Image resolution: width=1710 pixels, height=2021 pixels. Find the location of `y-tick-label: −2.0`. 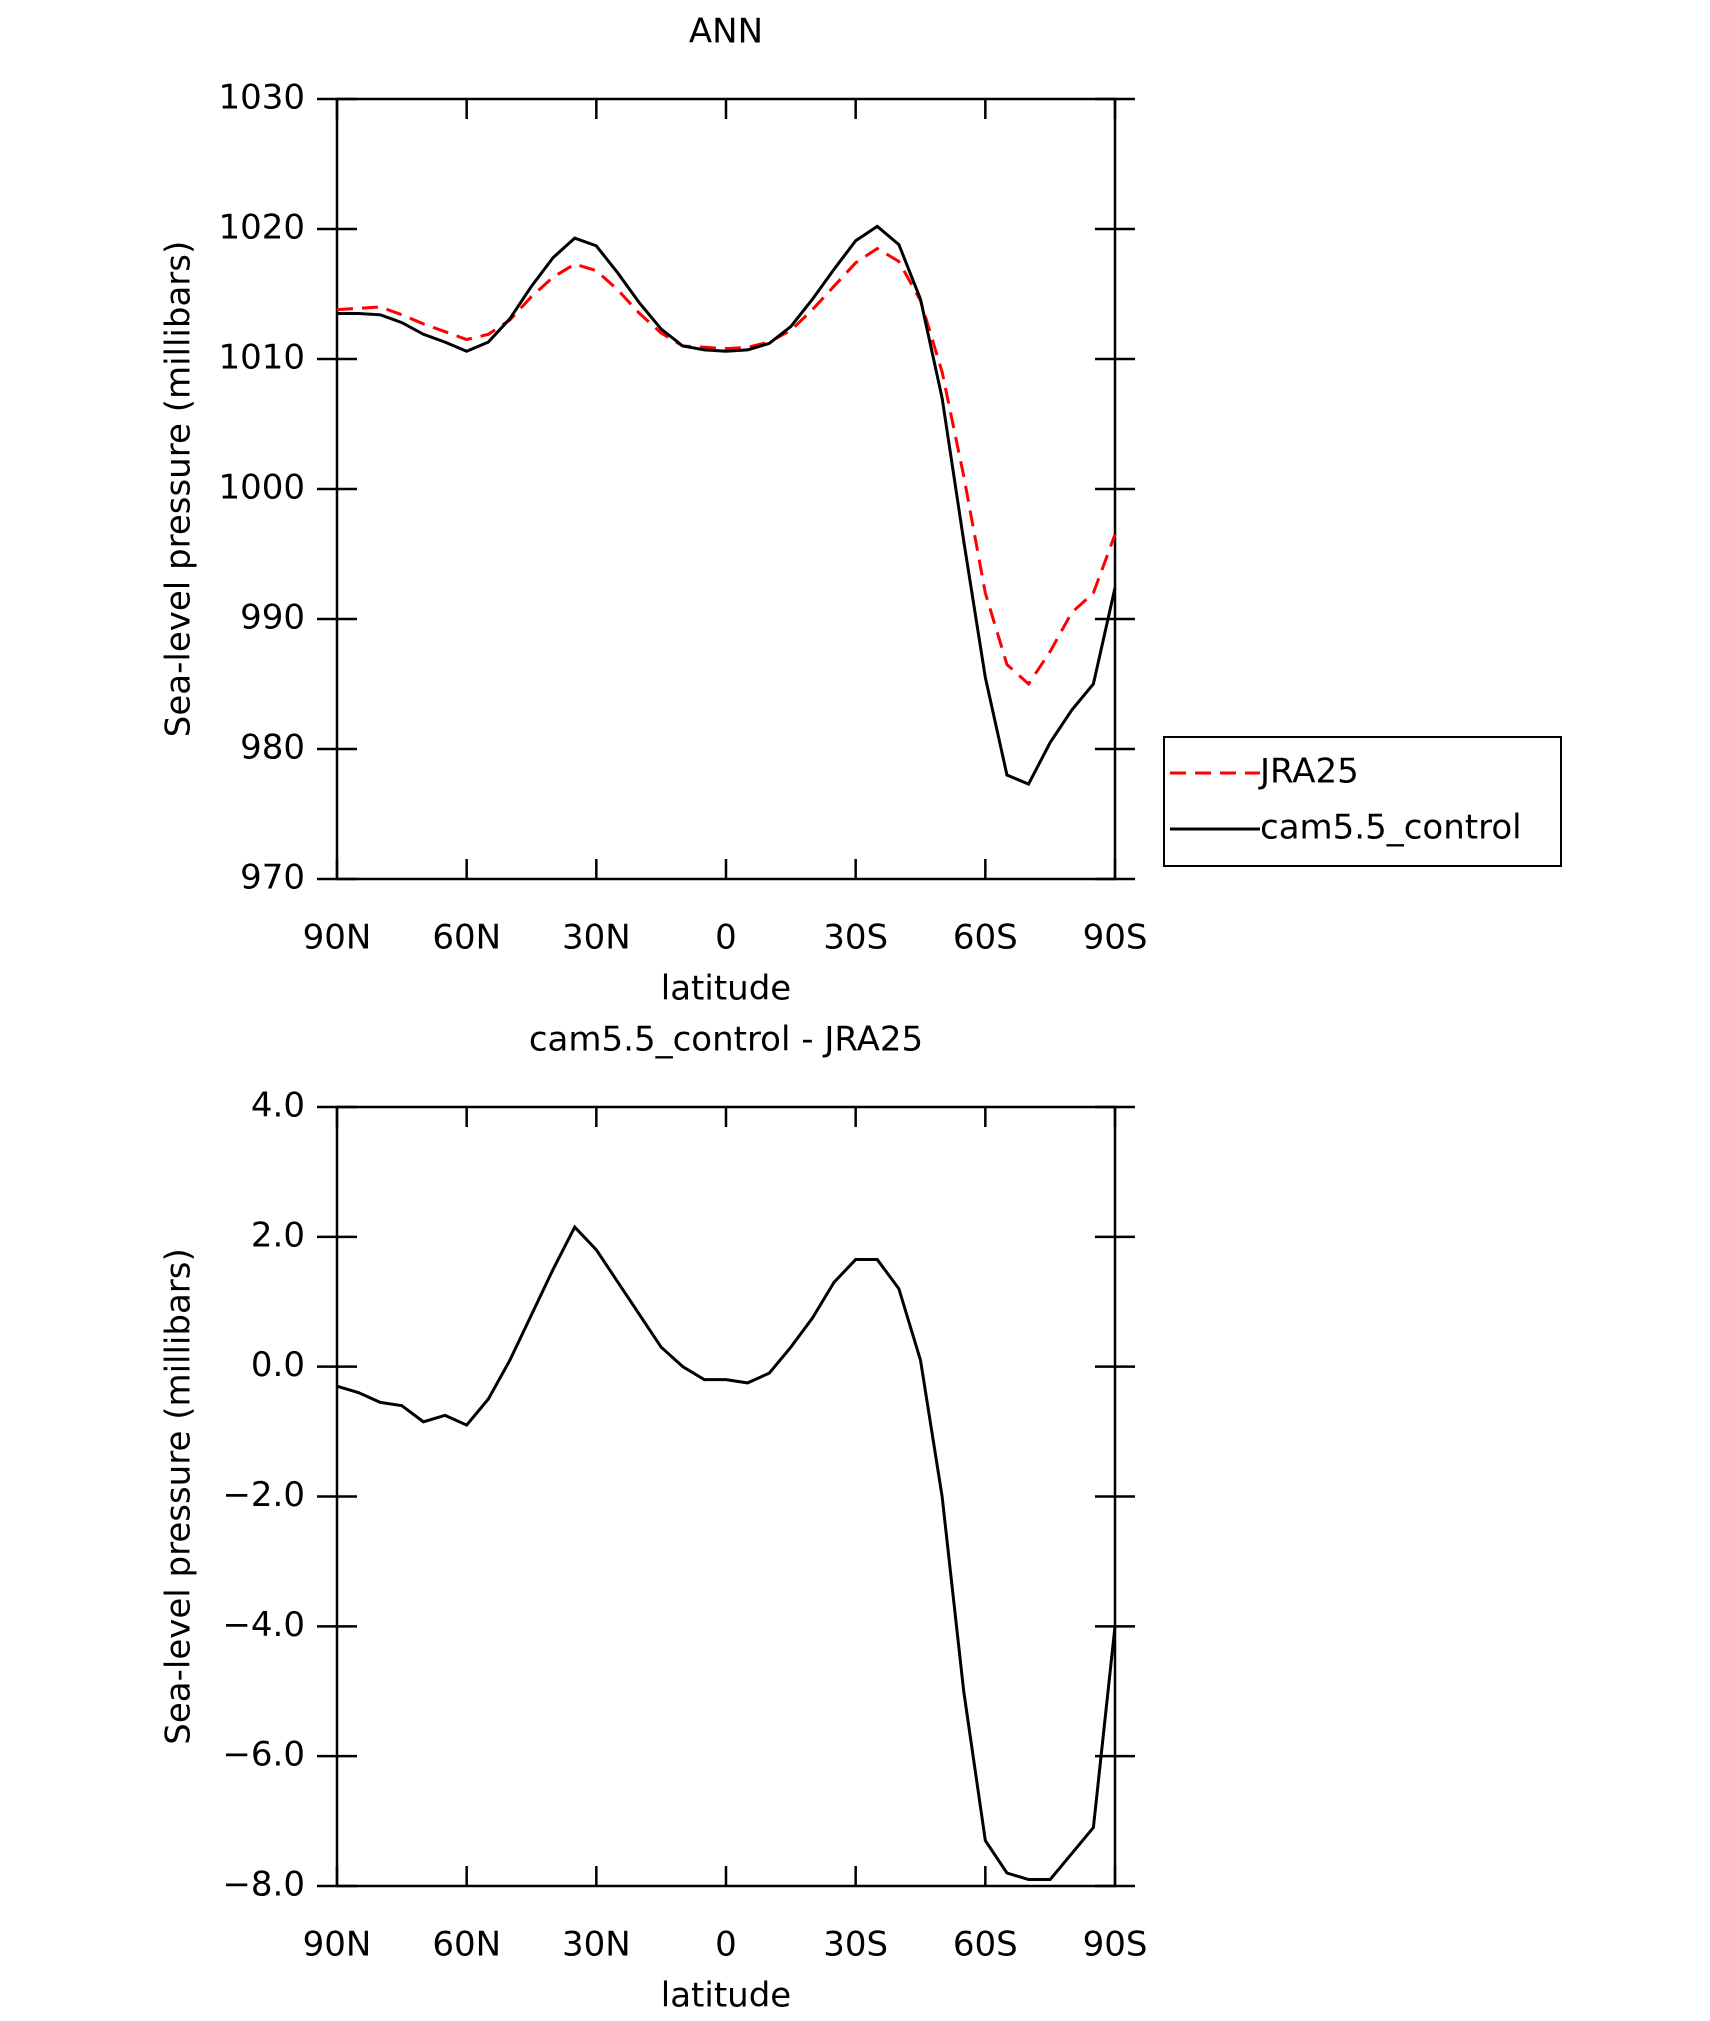

y-tick-label: −2.0 is located at coordinates (263, 1495).